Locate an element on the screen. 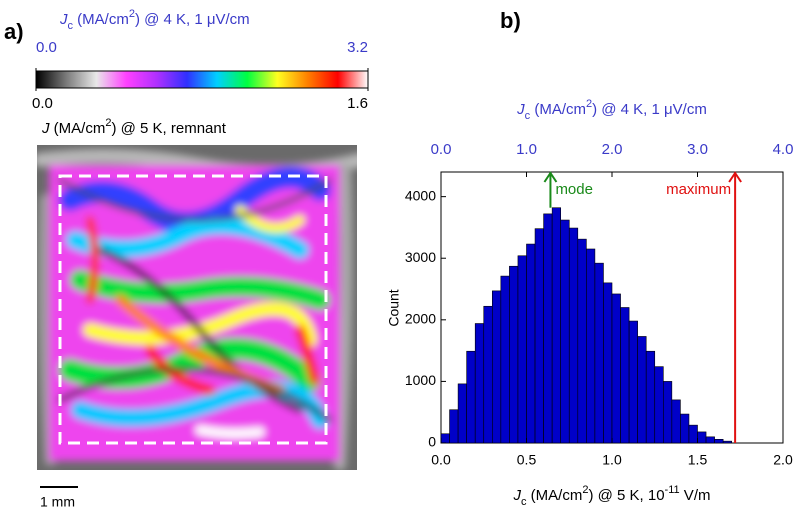  annotation-label: mode is located at coordinates (574, 189).